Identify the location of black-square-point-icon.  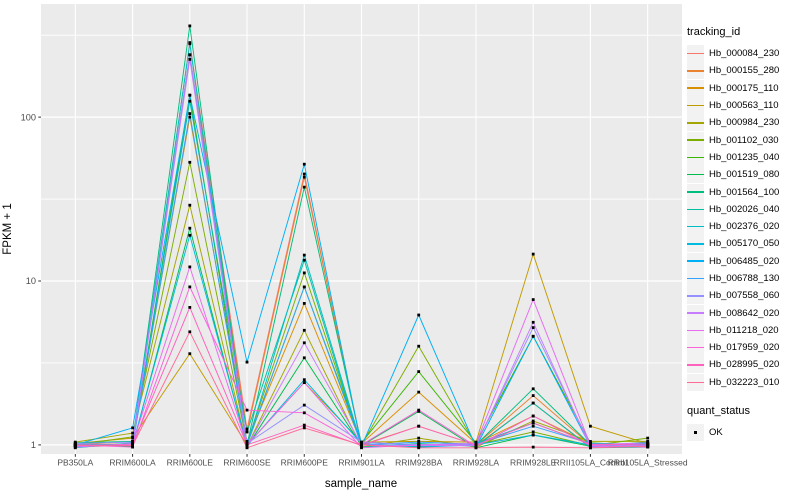
(695, 433).